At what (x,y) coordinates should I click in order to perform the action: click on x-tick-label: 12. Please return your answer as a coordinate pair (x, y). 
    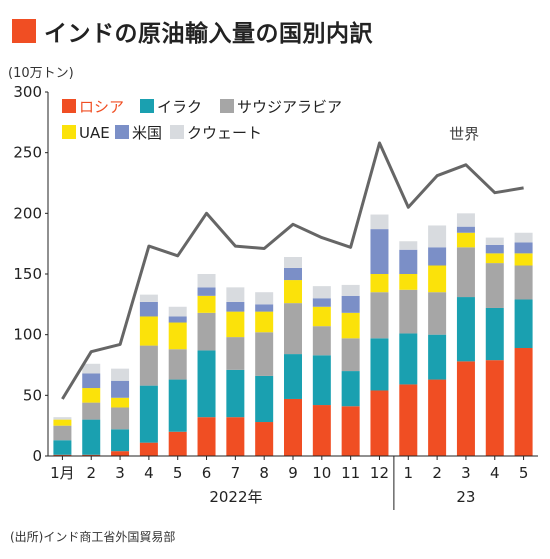
    Looking at the image, I should click on (379, 473).